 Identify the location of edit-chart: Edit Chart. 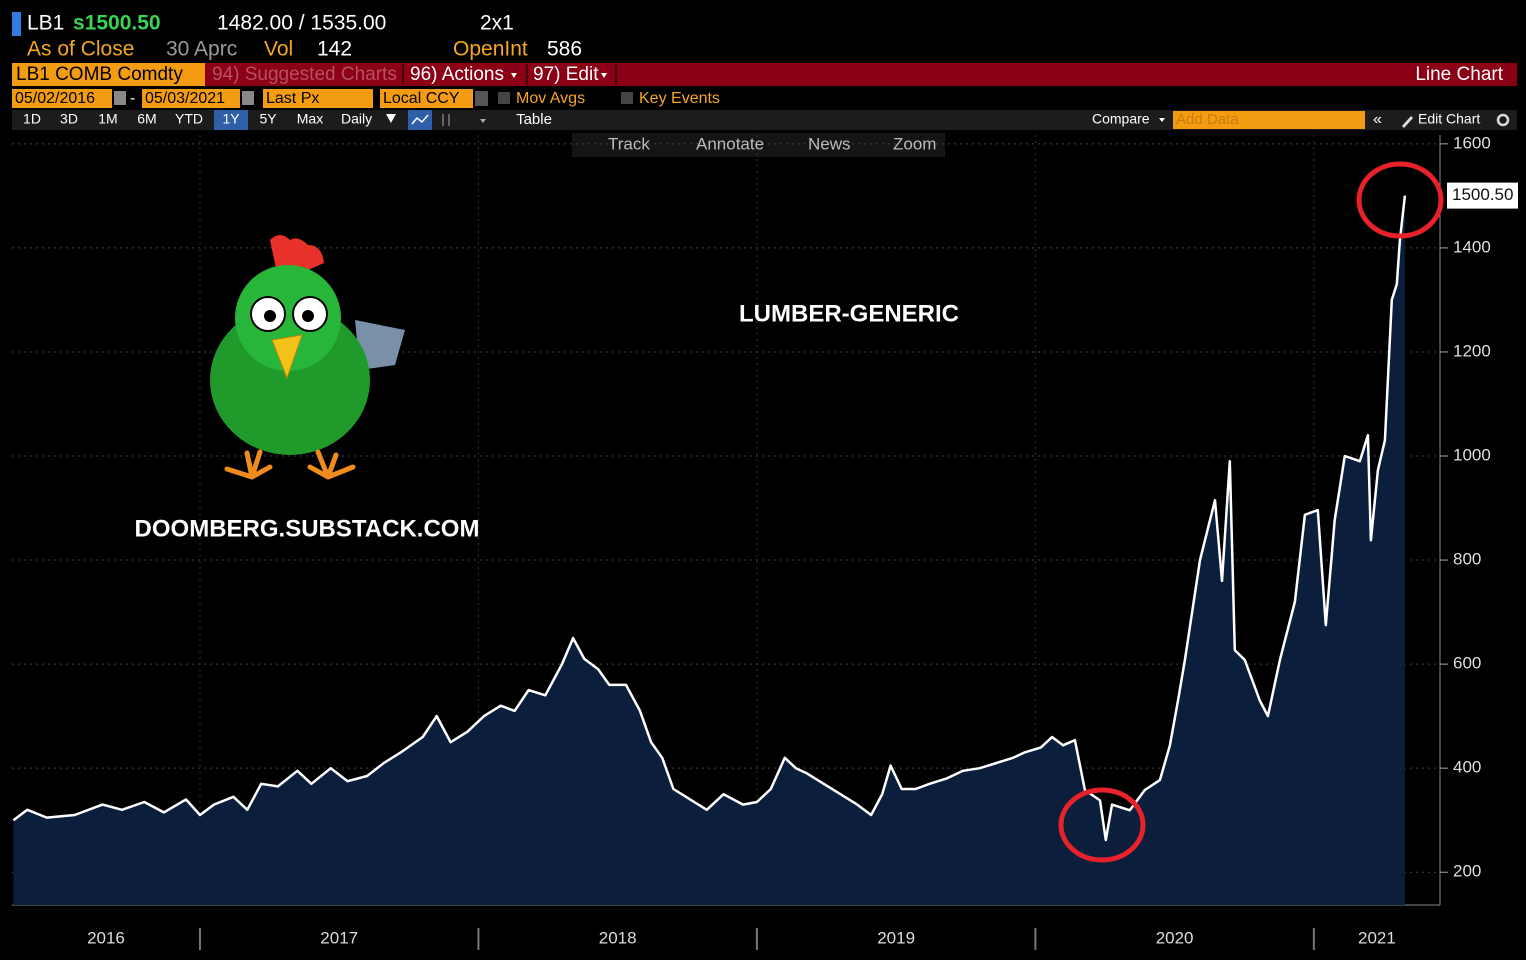
(1449, 119).